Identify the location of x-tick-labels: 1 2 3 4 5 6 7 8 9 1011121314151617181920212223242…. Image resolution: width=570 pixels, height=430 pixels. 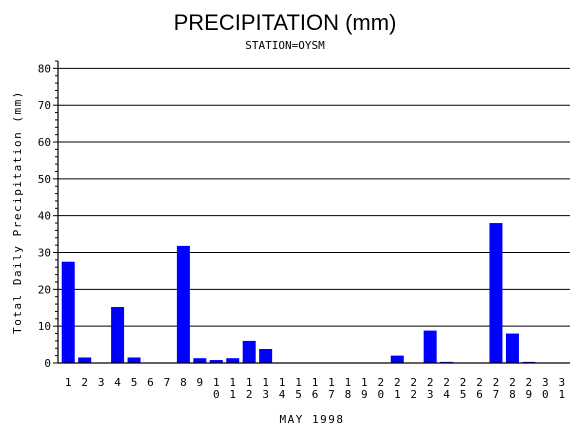
(315, 388).